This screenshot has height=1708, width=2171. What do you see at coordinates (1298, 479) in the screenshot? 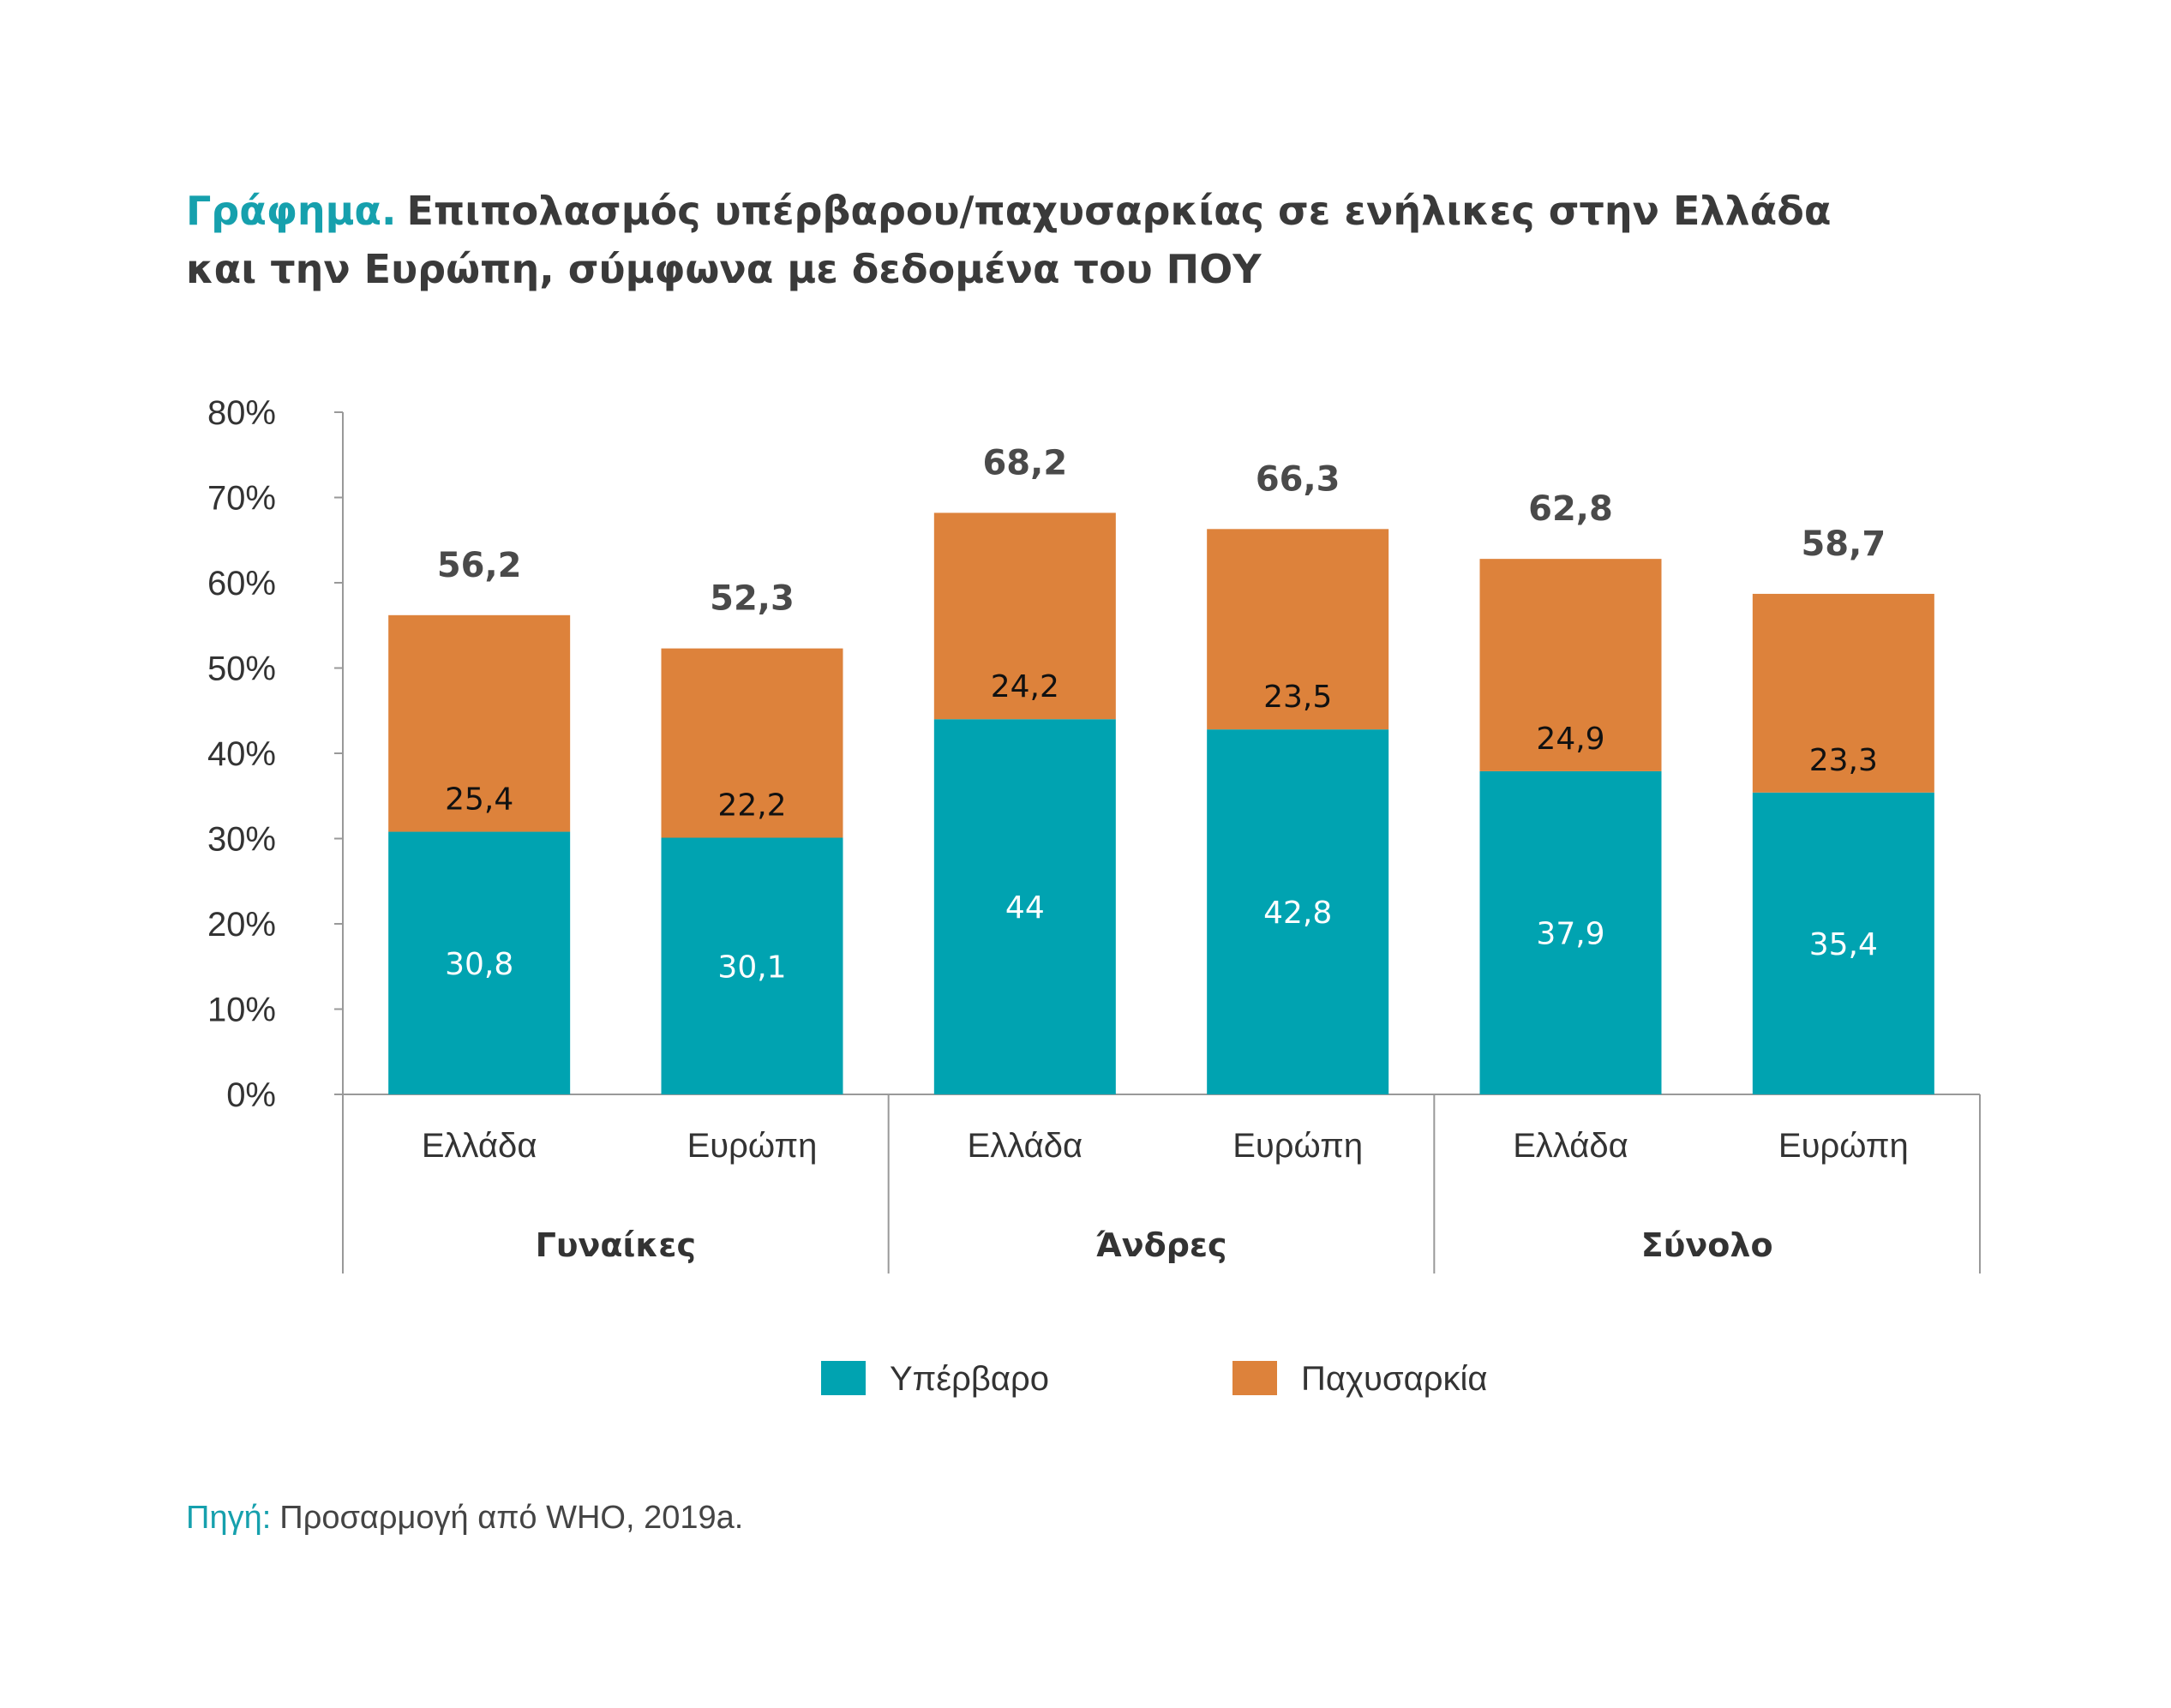
I see `data-label-total: 66,3` at bounding box center [1298, 479].